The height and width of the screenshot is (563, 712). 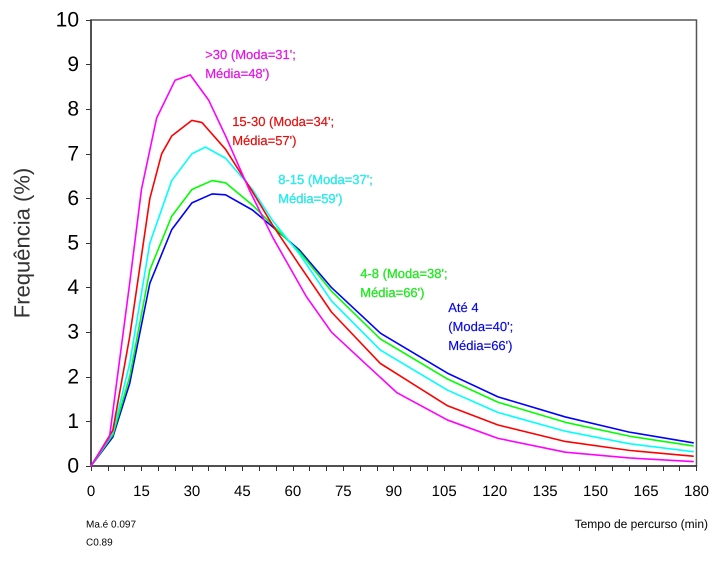 What do you see at coordinates (252, 64) in the screenshot?
I see `series-label: >30 (Moda=31'; Média=48')` at bounding box center [252, 64].